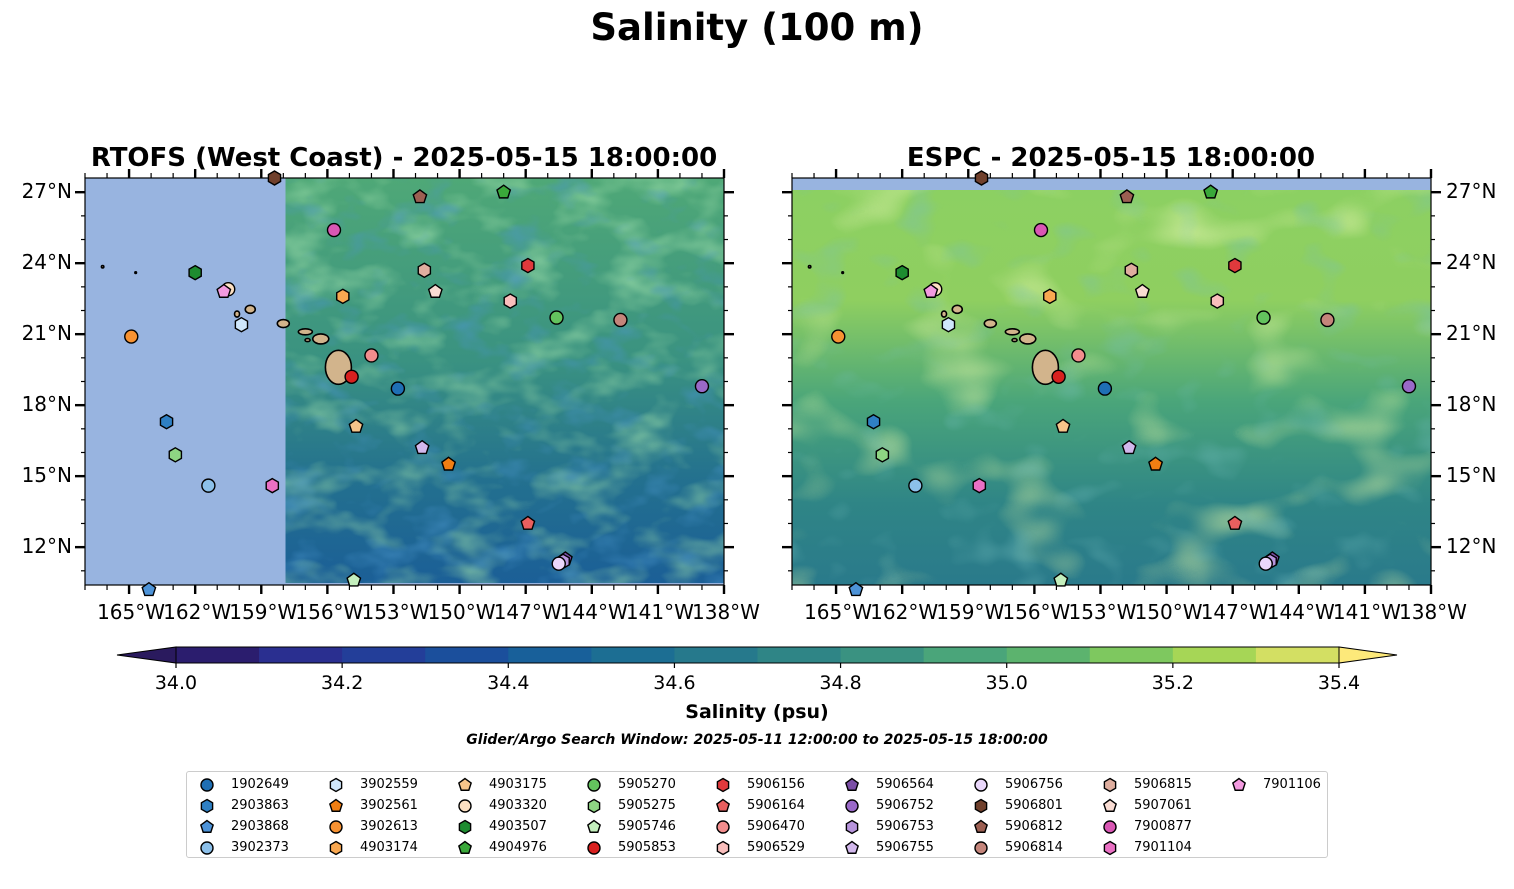 This screenshot has width=1514, height=889. What do you see at coordinates (272, 485) in the screenshot?
I see `float-marker-7901104-rtofs` at bounding box center [272, 485].